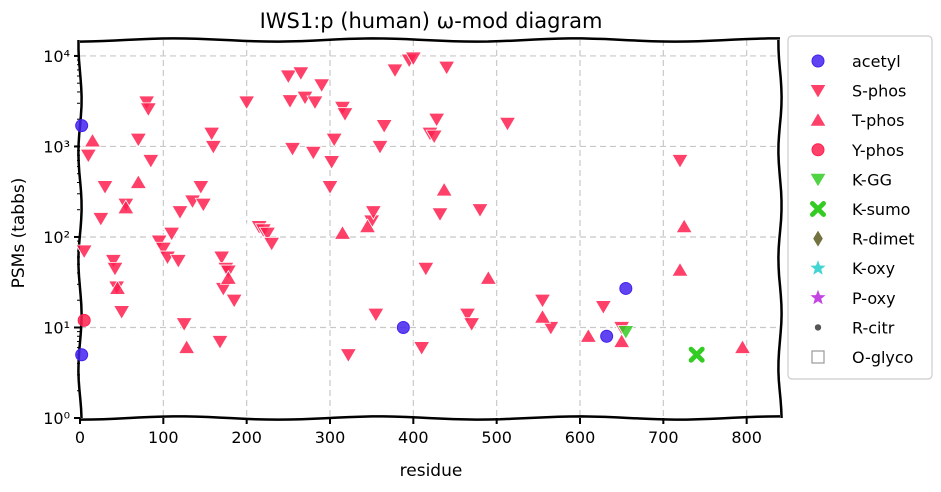 This screenshot has width=941, height=492. I want to click on k-gg-point, so click(626, 333).